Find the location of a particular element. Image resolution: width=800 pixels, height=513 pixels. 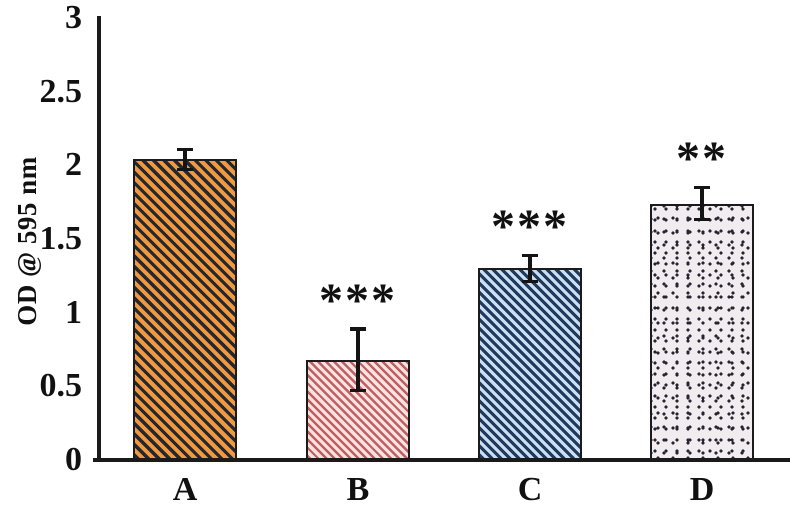

error-bar-bottom-cap-B is located at coordinates (358, 390).